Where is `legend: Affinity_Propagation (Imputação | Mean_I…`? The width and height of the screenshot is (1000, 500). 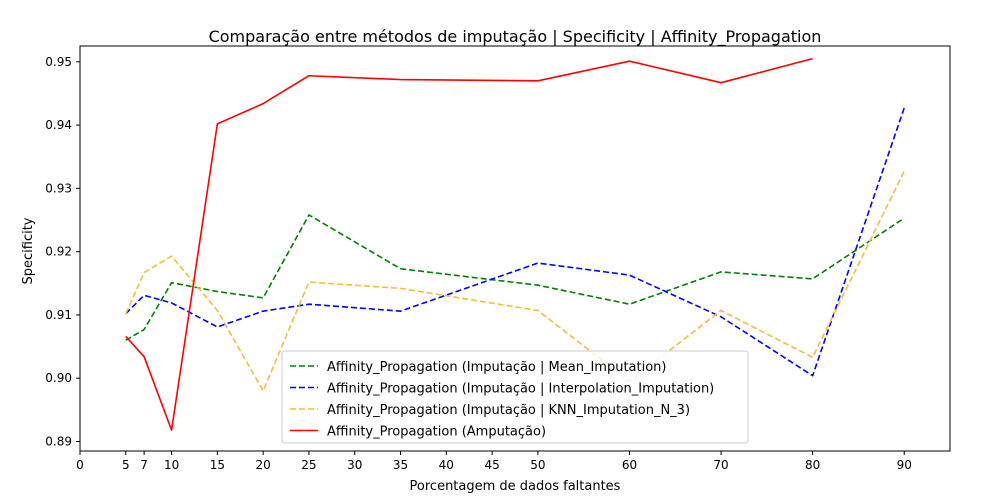 legend: Affinity_Propagation (Imputação | Mean_I… is located at coordinates (515, 397).